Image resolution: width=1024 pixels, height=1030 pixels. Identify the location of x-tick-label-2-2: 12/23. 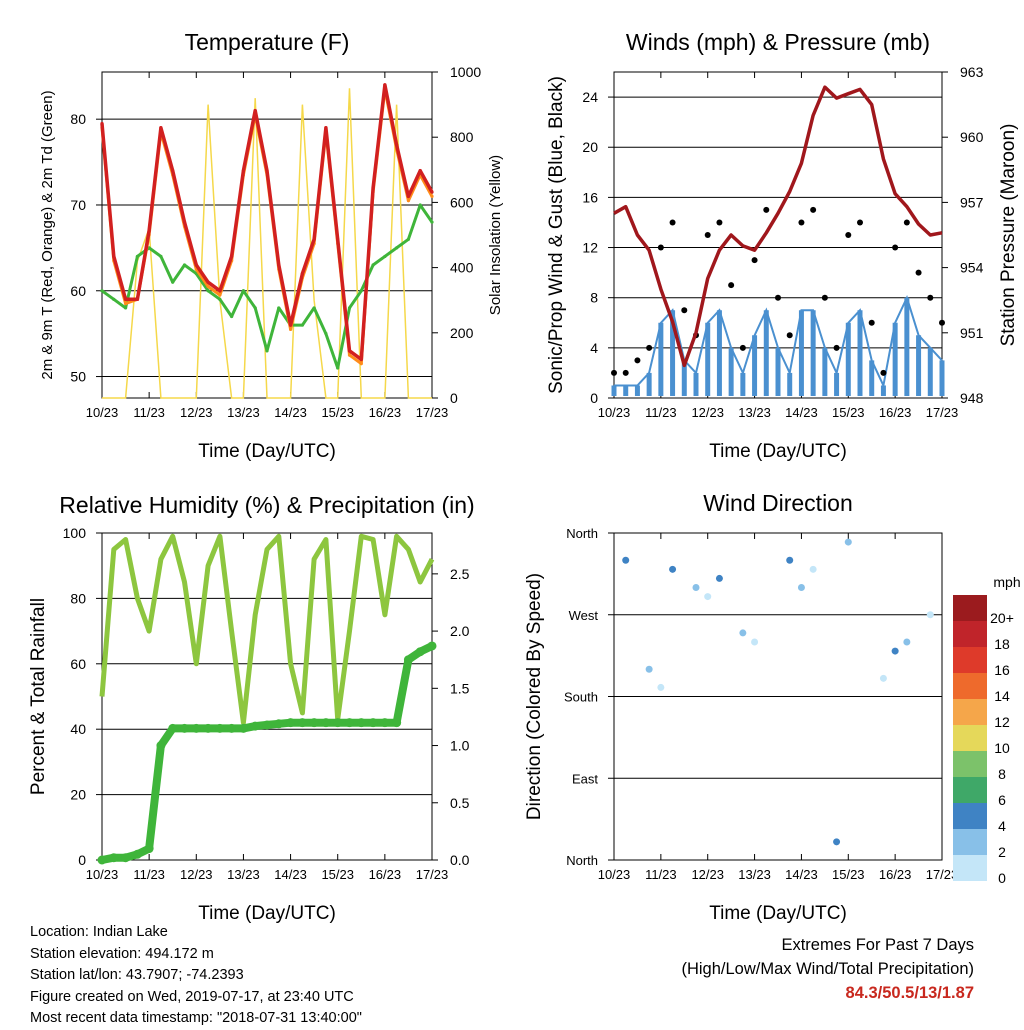
(196, 874).